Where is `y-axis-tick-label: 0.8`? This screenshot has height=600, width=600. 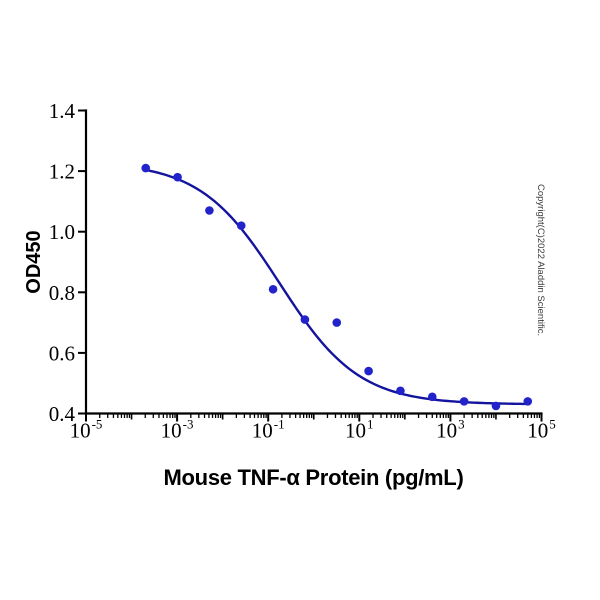
y-axis-tick-label: 0.8 is located at coordinates (62, 293).